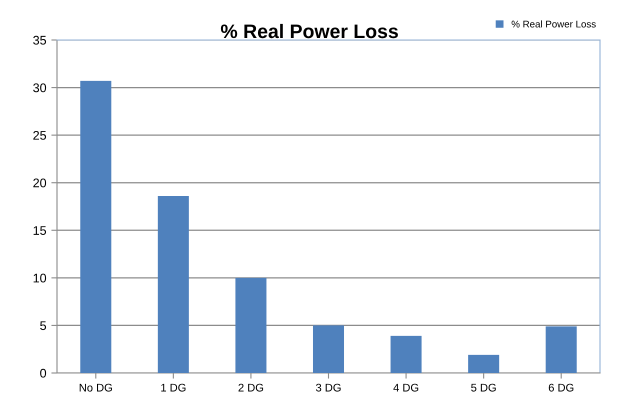 Image resolution: width=631 pixels, height=408 pixels. What do you see at coordinates (43, 373) in the screenshot?
I see `y-tick-label: 0` at bounding box center [43, 373].